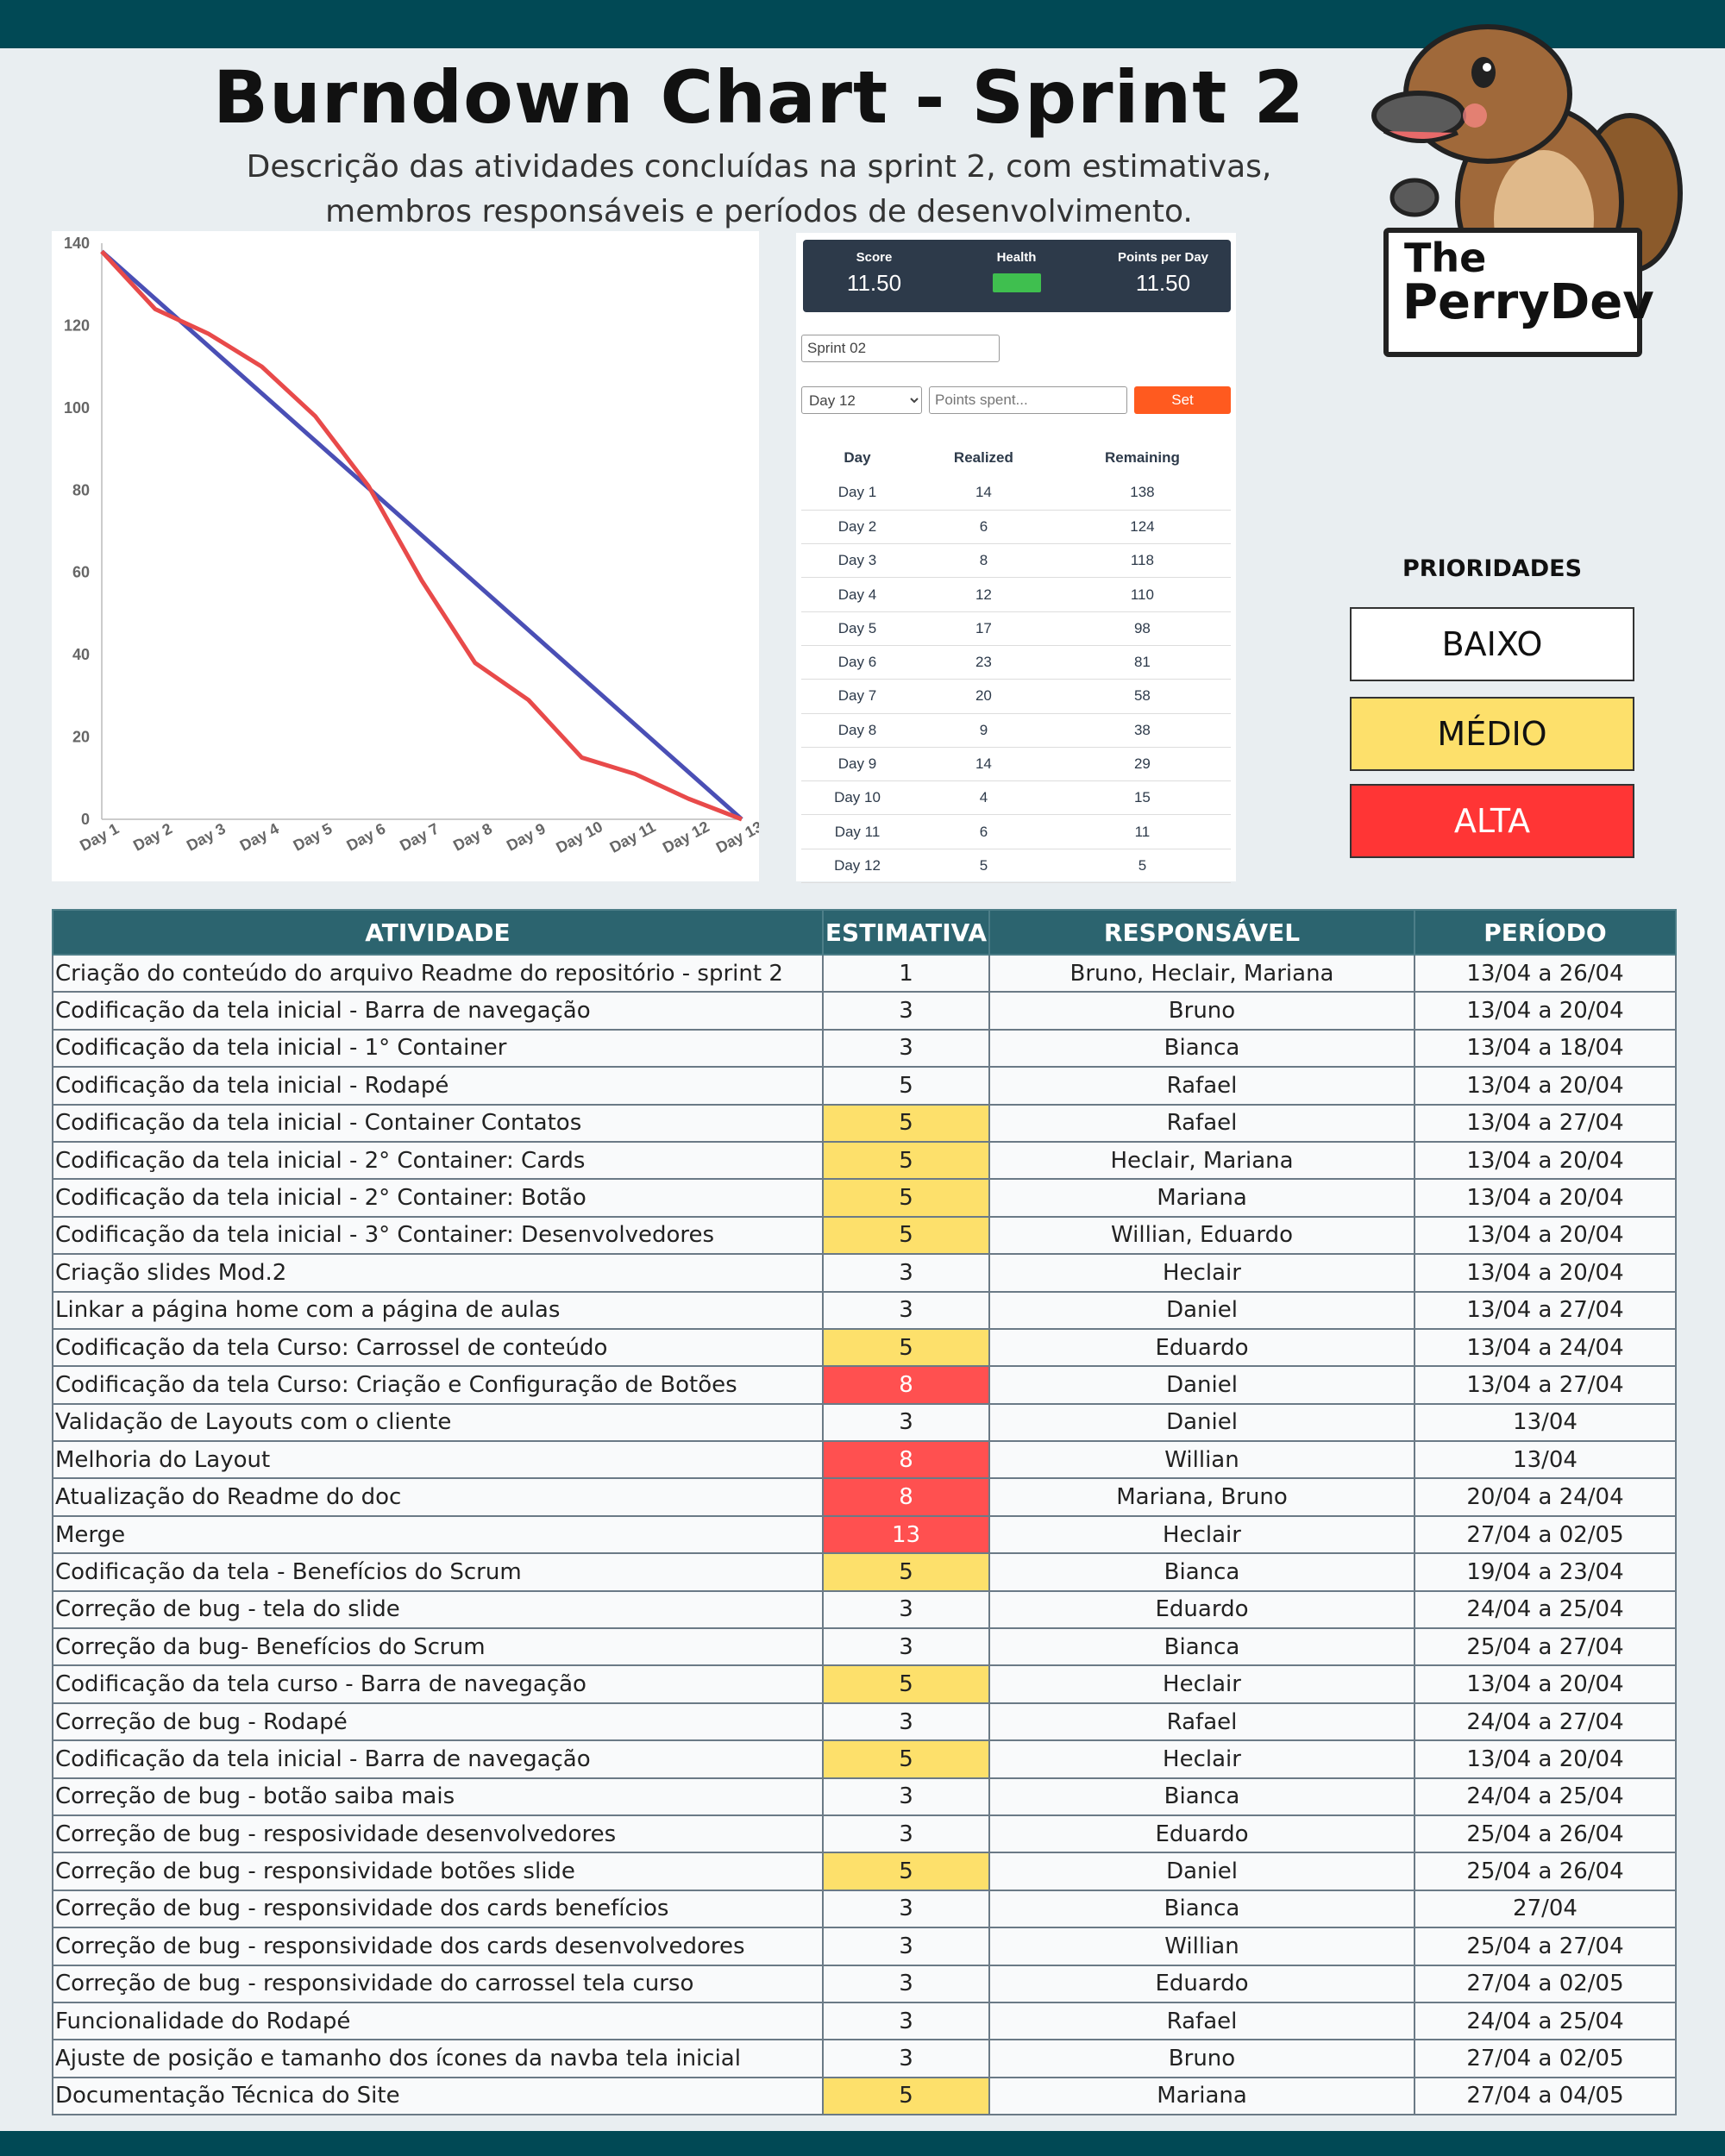 The width and height of the screenshot is (1725, 2156). I want to click on day-table-cell: Day 6, so click(857, 662).